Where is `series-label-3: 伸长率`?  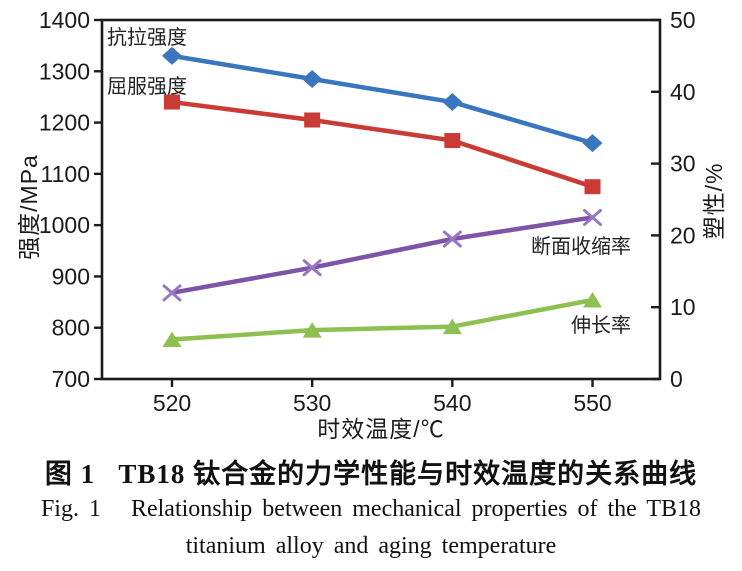
series-label-3: 伸长率 is located at coordinates (601, 325).